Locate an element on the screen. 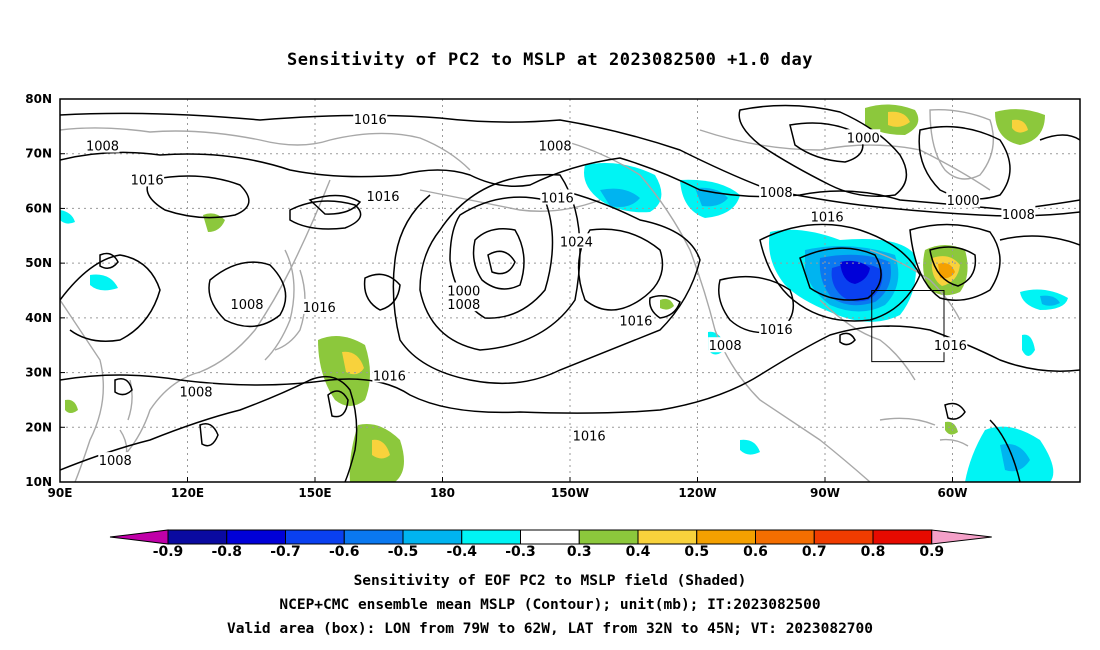  lon-label: 90W is located at coordinates (825, 493).